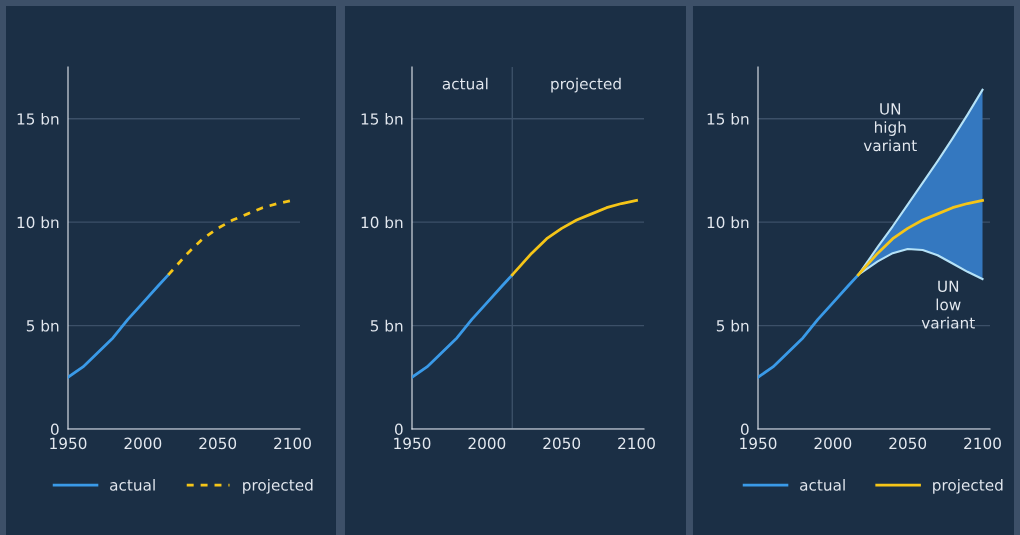 This screenshot has width=1020, height=535. Describe the element at coordinates (586, 85) in the screenshot. I see `annotation: projected` at that location.